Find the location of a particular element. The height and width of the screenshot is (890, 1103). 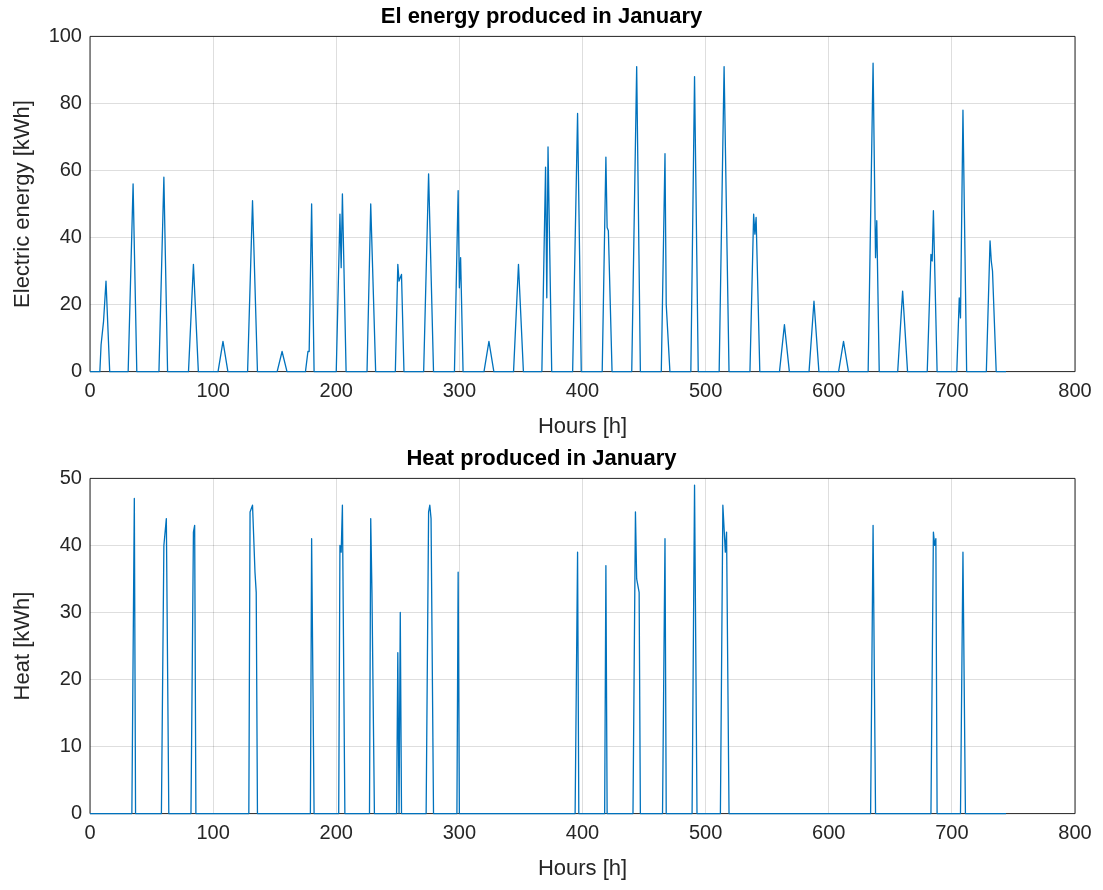

y-tick-label: 60 is located at coordinates (70, 169).